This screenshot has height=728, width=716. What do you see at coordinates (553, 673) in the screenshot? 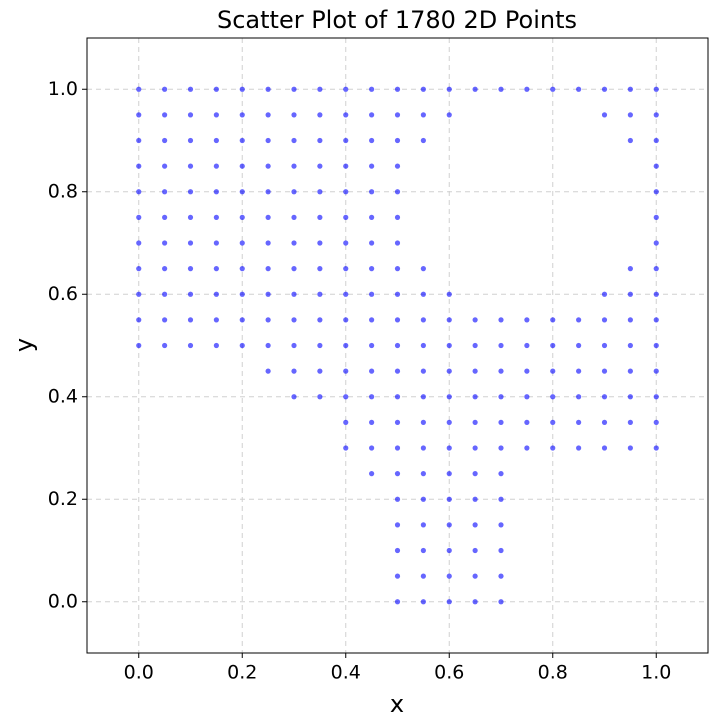
I see `x-tick-label: 0.8` at bounding box center [553, 673].